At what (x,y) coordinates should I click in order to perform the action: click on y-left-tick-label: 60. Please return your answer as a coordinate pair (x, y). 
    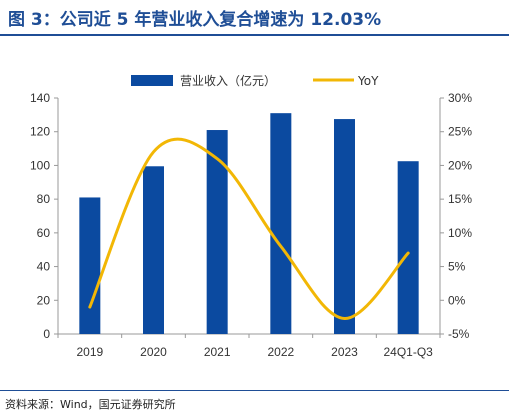
    Looking at the image, I should click on (44, 233).